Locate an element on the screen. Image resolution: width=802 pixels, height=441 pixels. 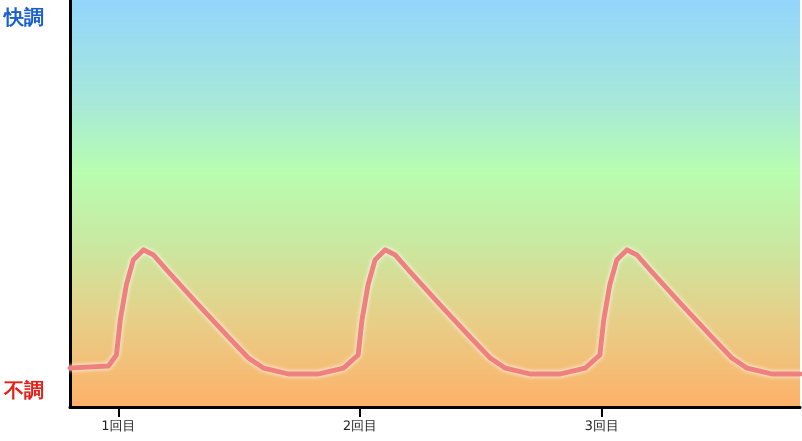
text: 不調 is located at coordinates (24, 390).